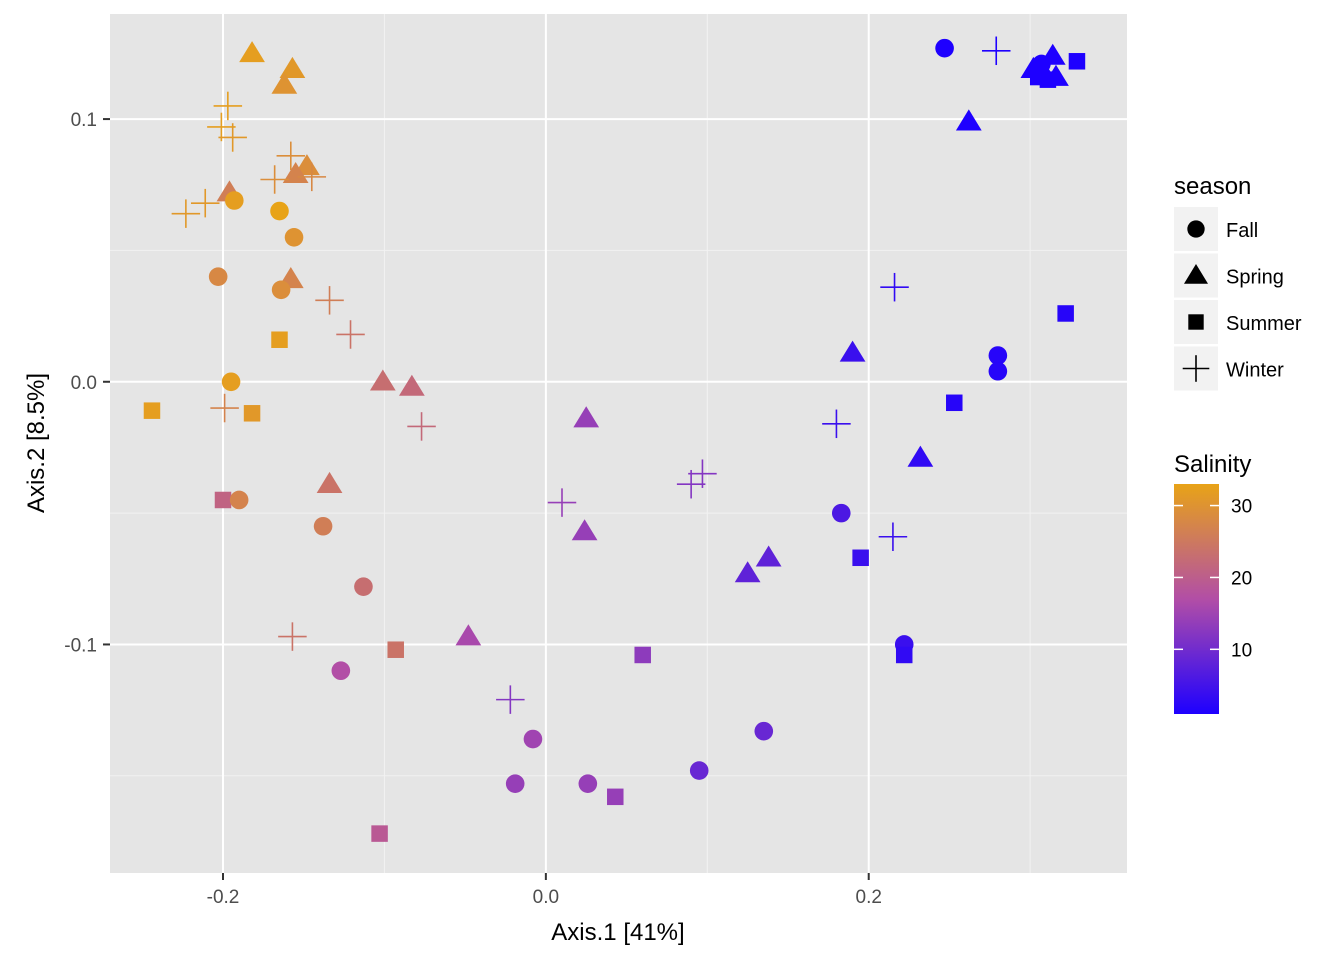  Describe the element at coordinates (1255, 371) in the screenshot. I see `legend-label-winter: Winter` at that location.